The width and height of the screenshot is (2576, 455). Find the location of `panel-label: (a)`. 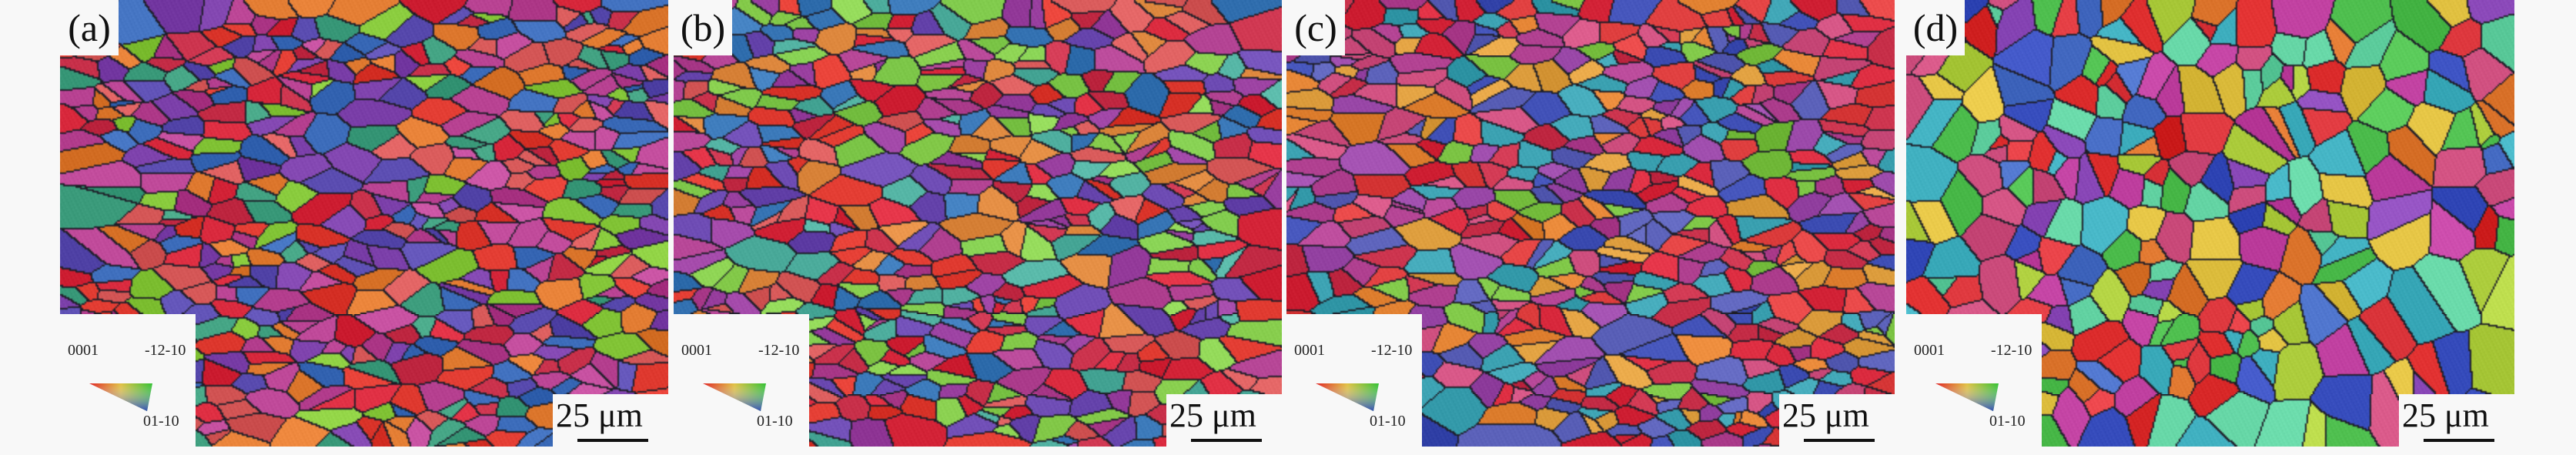

panel-label: (a) is located at coordinates (90, 27).